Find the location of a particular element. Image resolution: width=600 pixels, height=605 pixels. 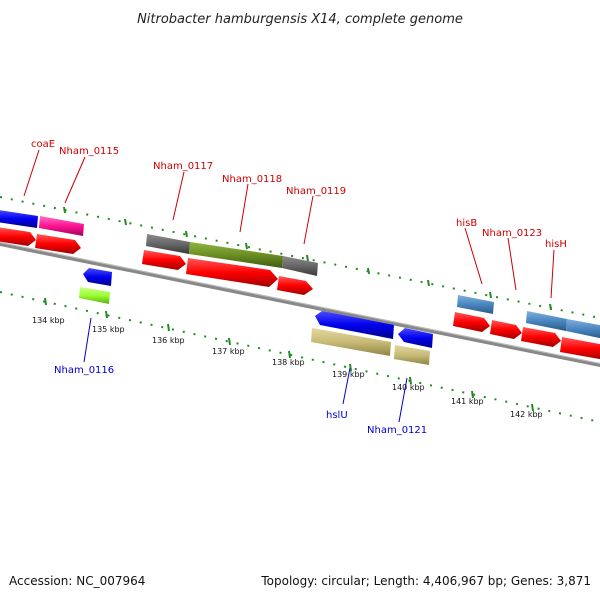

tick-label-138: 138 kbp is located at coordinates (288, 362).